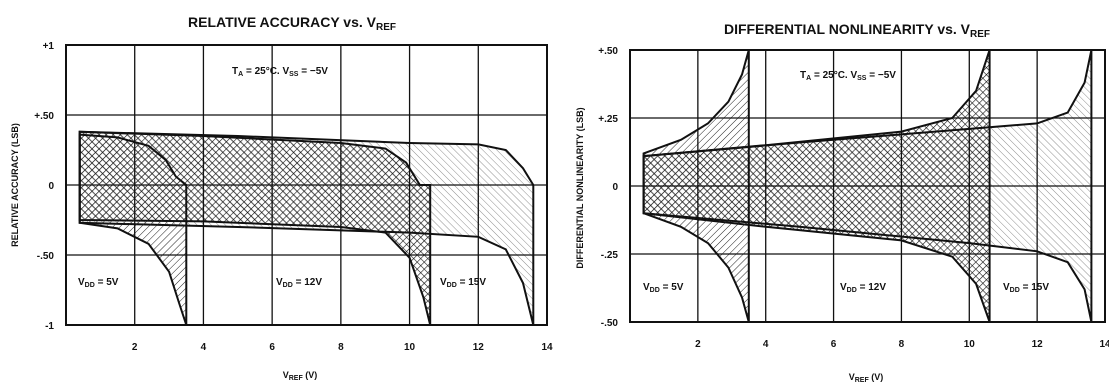 Image resolution: width=1109 pixels, height=388 pixels. I want to click on chart-title: DIFFERENTIAL NONLINEARITY vs. VREF, so click(857, 30).